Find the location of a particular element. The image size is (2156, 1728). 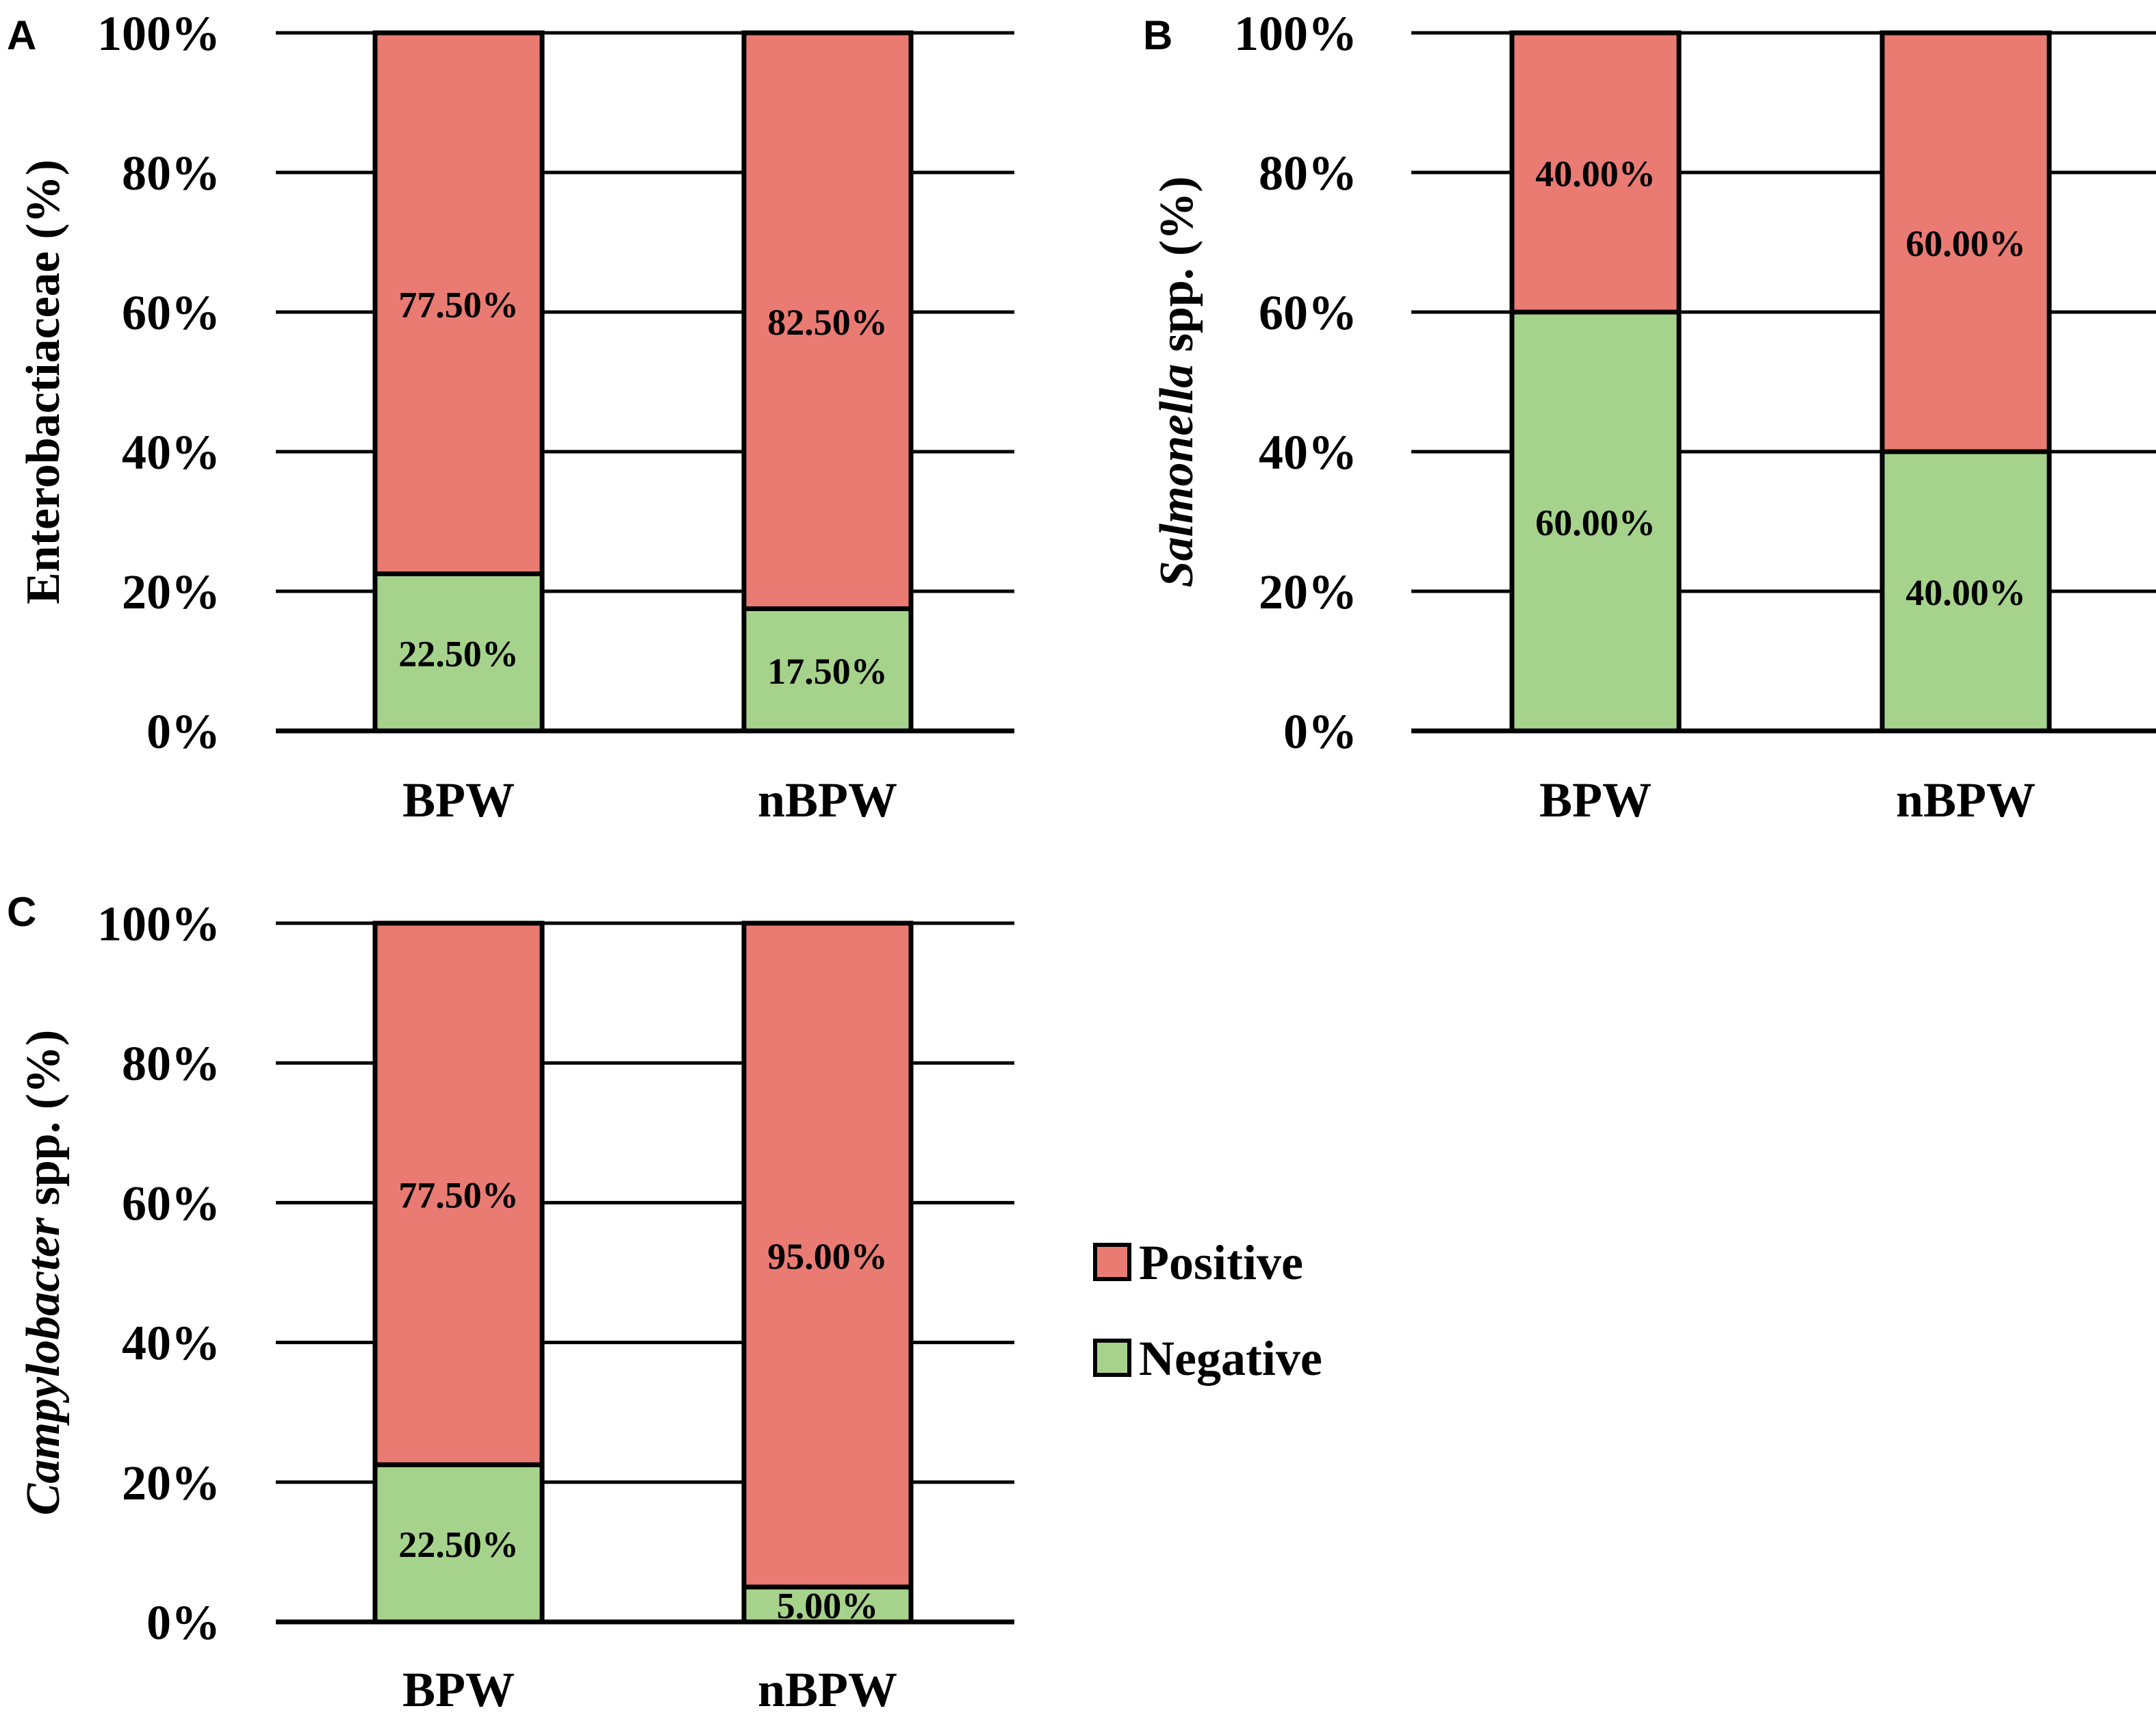

y-axis-title: Salmonella spp. (%) is located at coordinates (1177, 383).